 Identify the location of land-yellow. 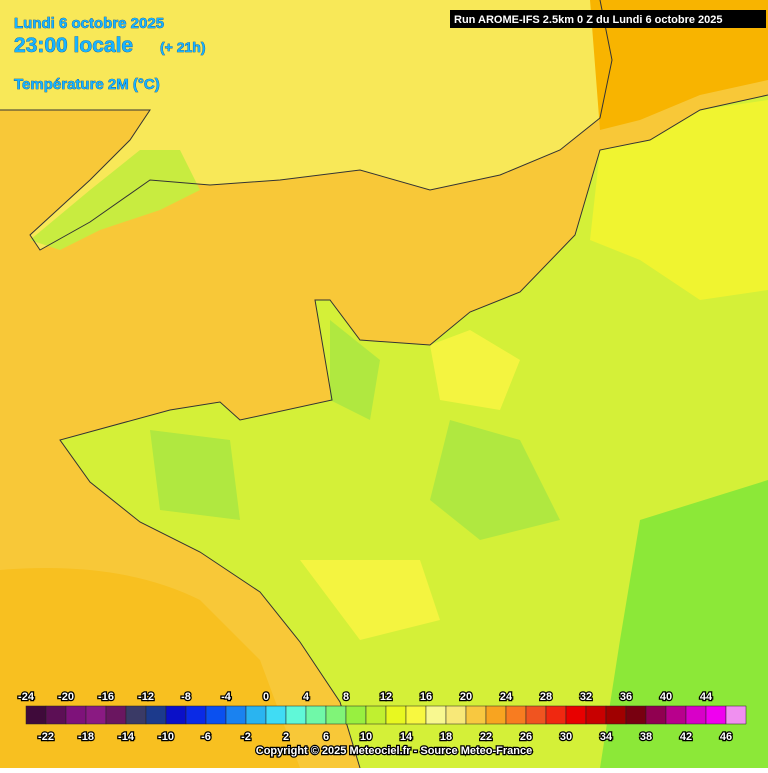
(410, 485).